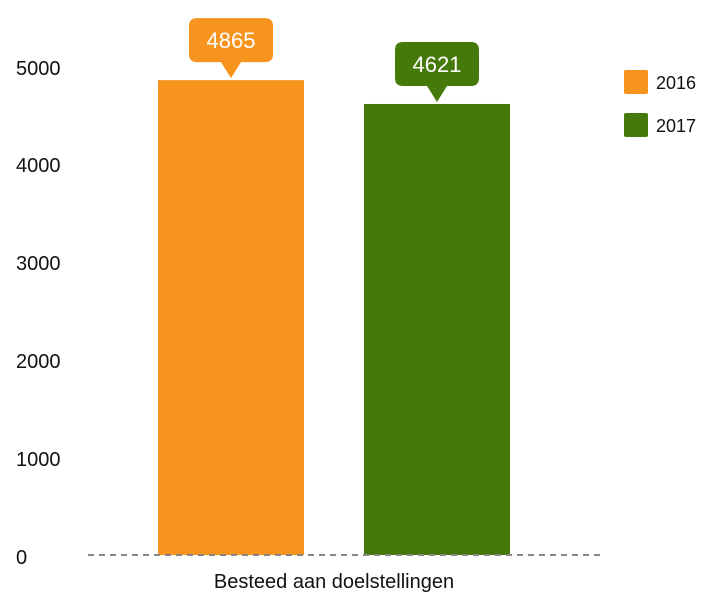  What do you see at coordinates (437, 64) in the screenshot?
I see `data-label-2017: 4621` at bounding box center [437, 64].